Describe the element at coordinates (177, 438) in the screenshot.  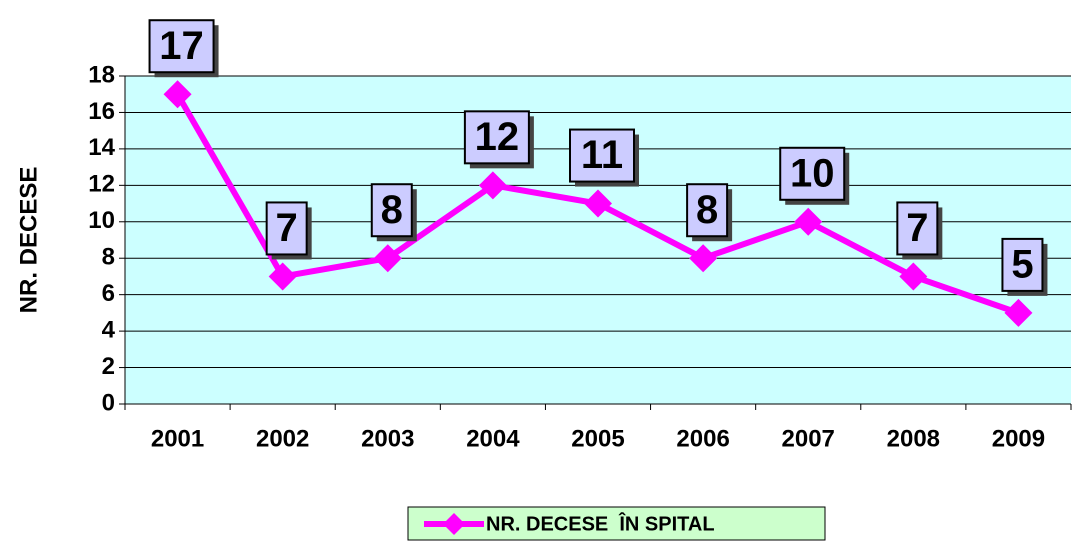
I see `x-tick-label: 2001` at that location.